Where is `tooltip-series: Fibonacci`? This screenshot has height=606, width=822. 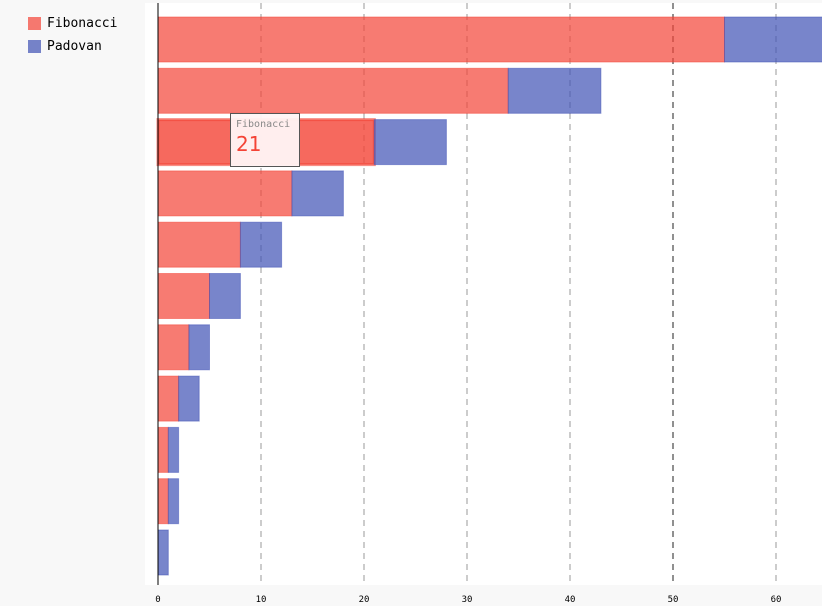 tooltip-series: Fibonacci is located at coordinates (263, 124).